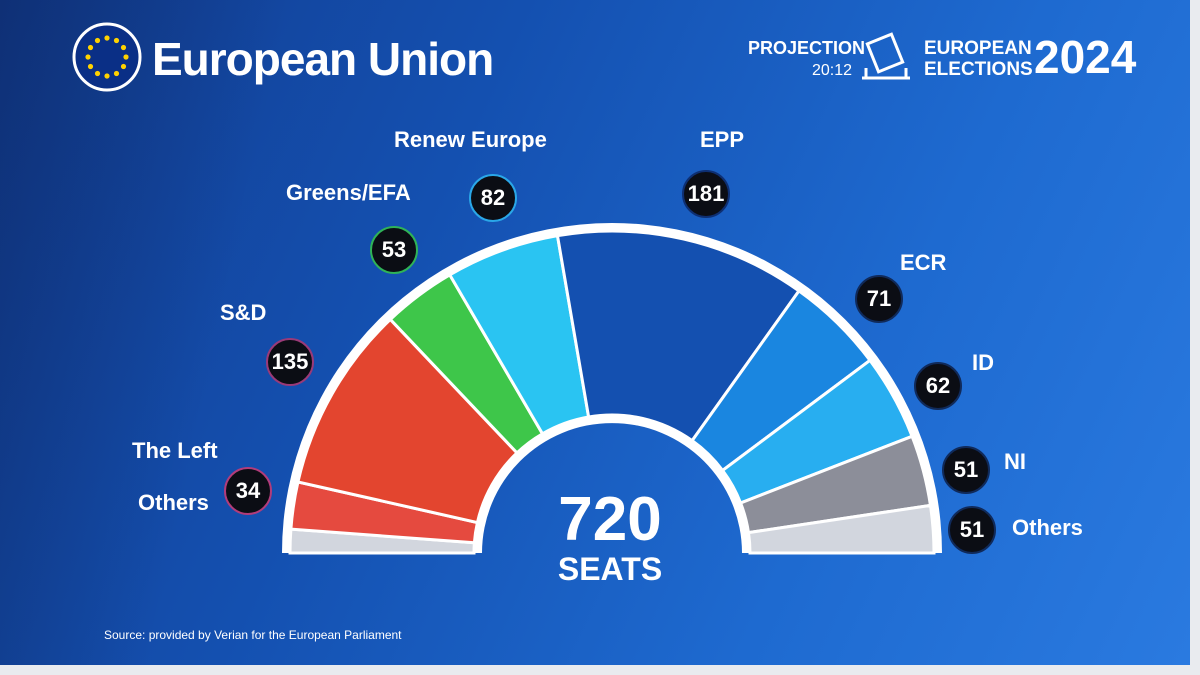  What do you see at coordinates (493, 198) in the screenshot?
I see `badge-renew: 82` at bounding box center [493, 198].